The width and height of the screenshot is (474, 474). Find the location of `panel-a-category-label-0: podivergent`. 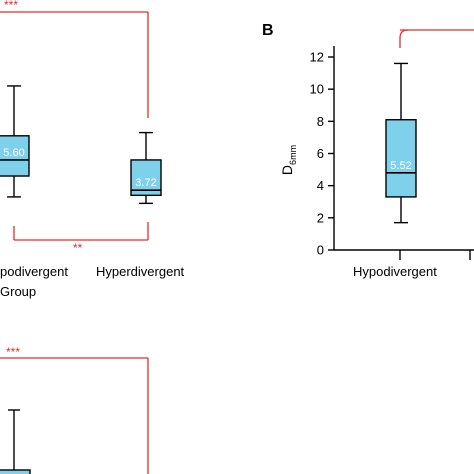

panel-a-category-label-0: podivergent is located at coordinates (34, 271).